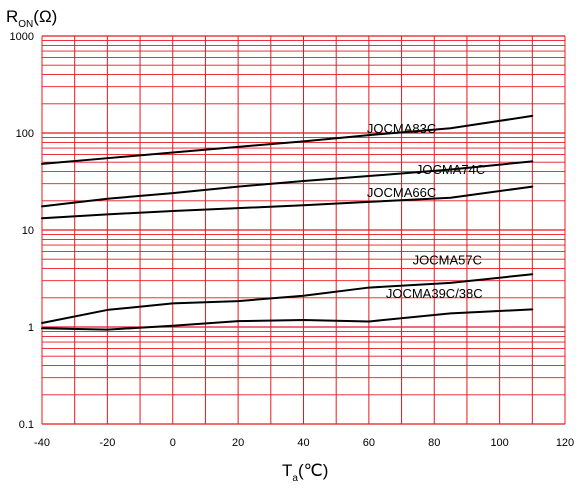 Image resolution: width=577 pixels, height=490 pixels. I want to click on series-label: JOCMA39C/38C, so click(434, 293).